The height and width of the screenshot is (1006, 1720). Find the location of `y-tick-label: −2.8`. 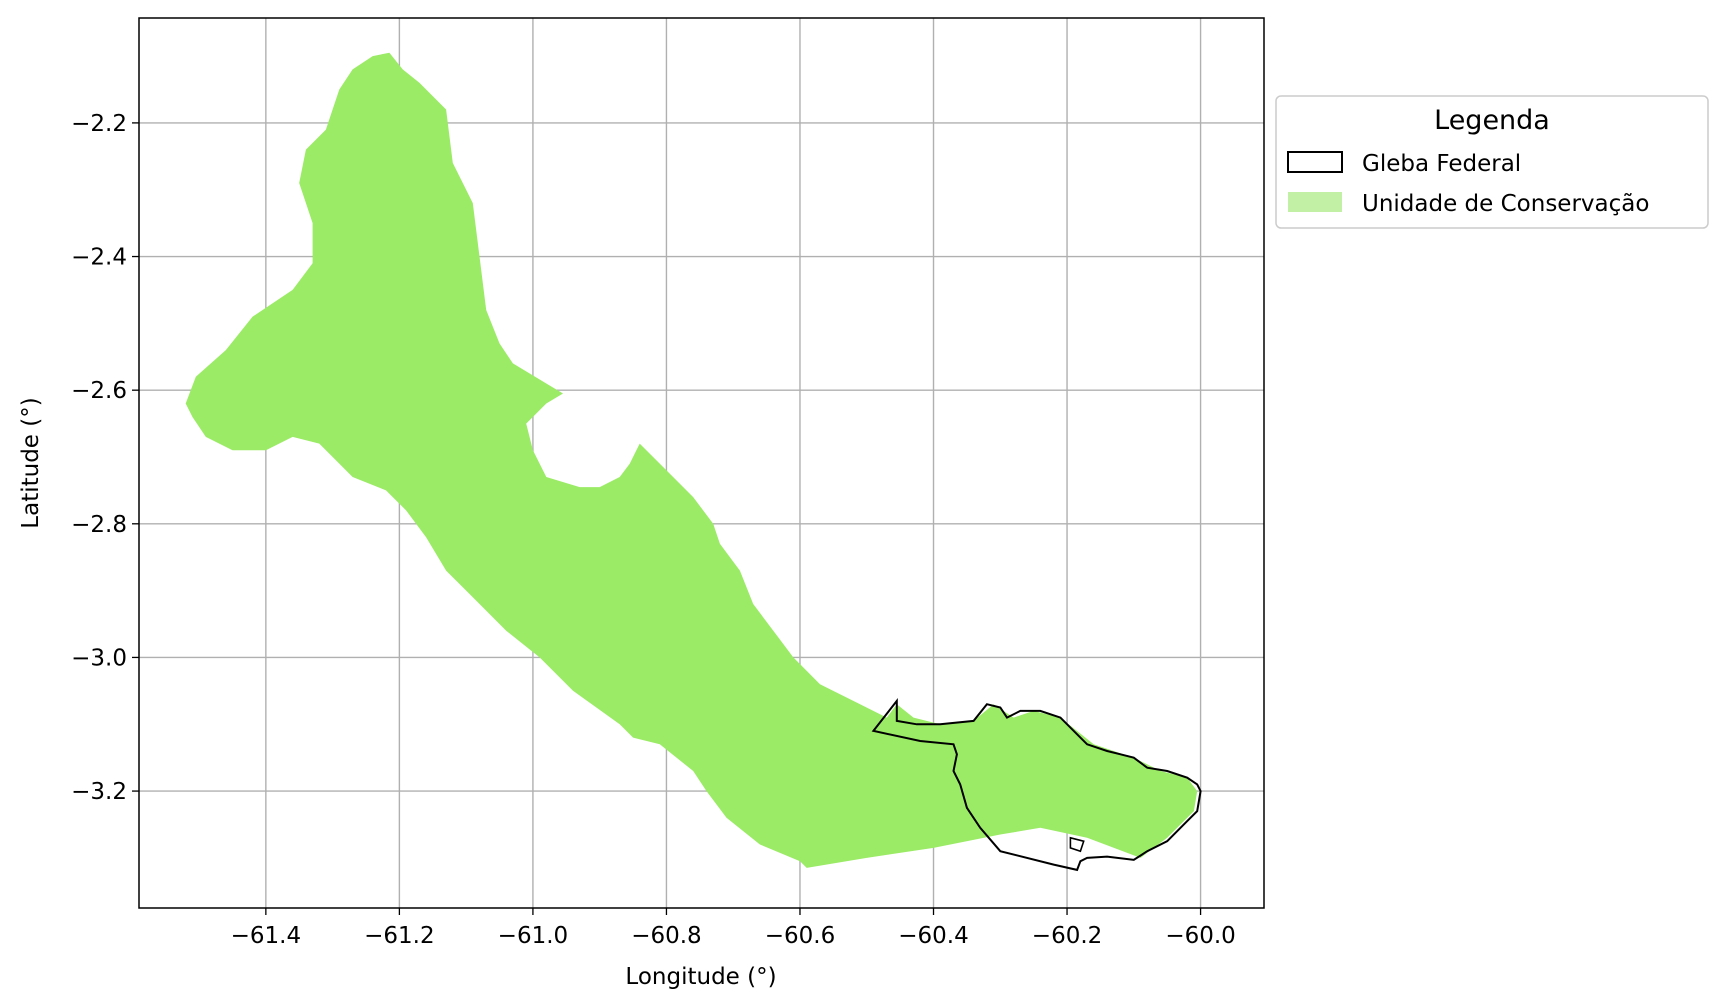

y-tick-label: −2.8 is located at coordinates (99, 525).